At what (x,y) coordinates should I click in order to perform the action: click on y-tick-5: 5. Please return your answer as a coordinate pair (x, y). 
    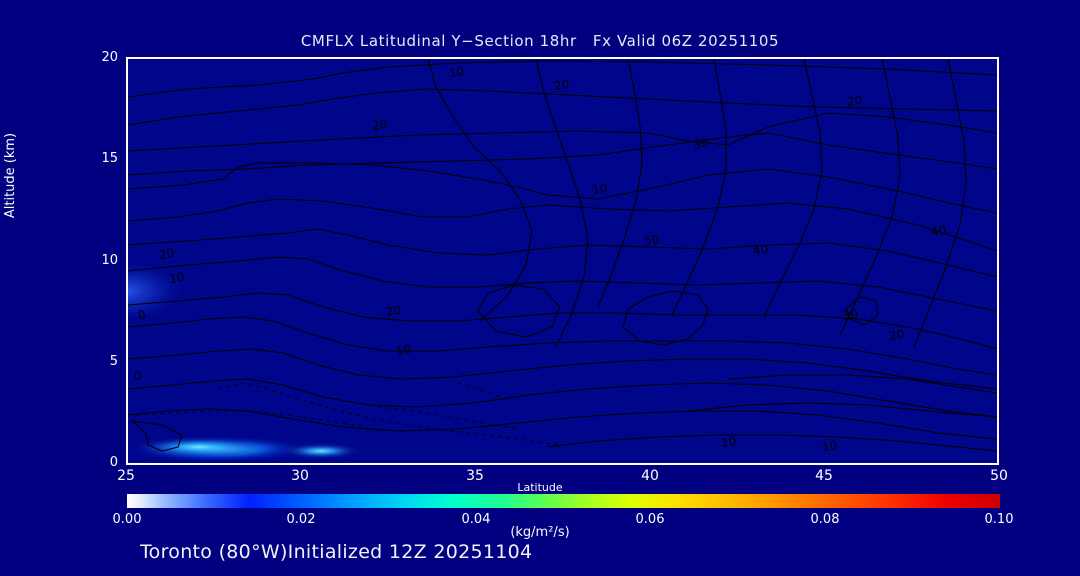
    Looking at the image, I should click on (113, 361).